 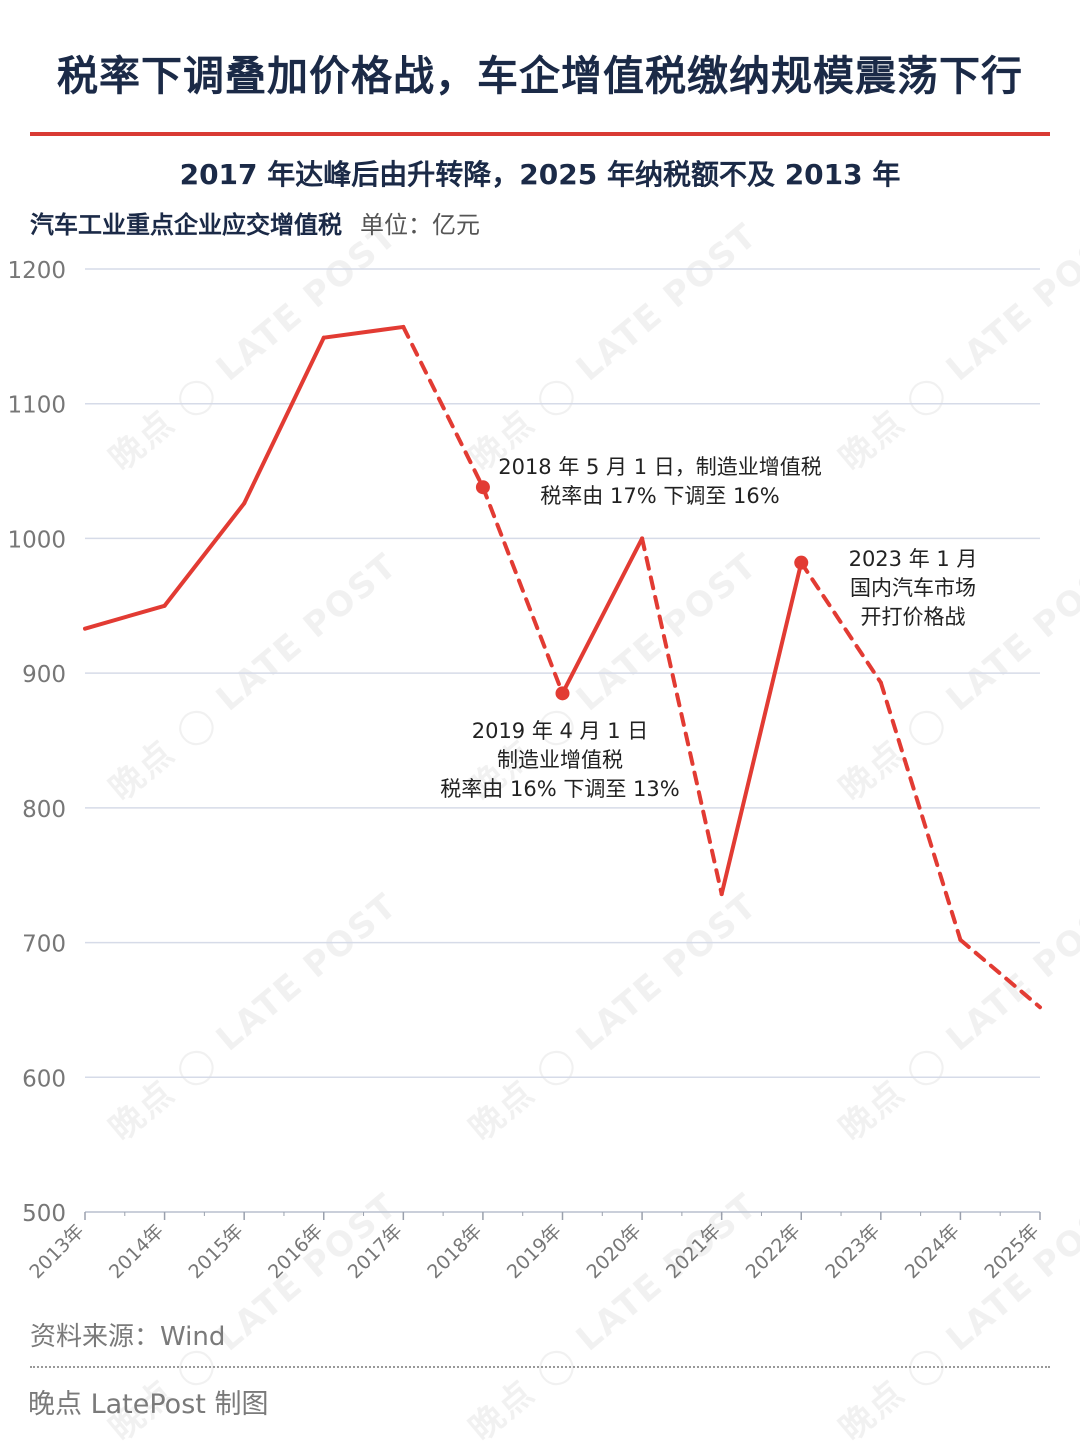 I want to click on x-tick-label: 2016年, so click(x=295, y=1251).